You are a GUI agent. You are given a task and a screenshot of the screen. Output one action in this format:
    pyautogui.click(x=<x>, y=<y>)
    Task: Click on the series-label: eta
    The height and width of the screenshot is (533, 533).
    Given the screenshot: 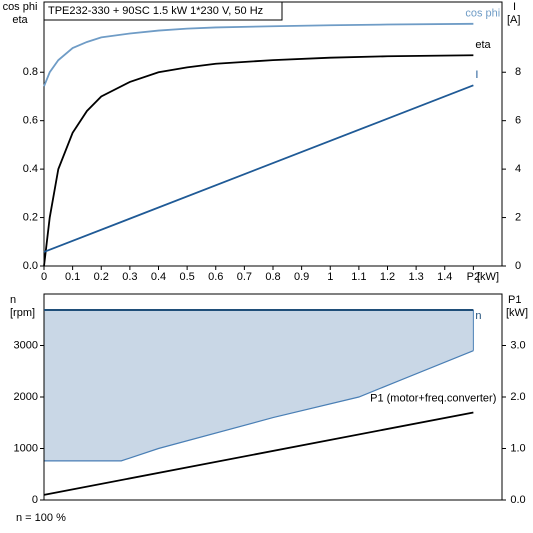 What is the action you would take?
    pyautogui.click(x=483, y=45)
    